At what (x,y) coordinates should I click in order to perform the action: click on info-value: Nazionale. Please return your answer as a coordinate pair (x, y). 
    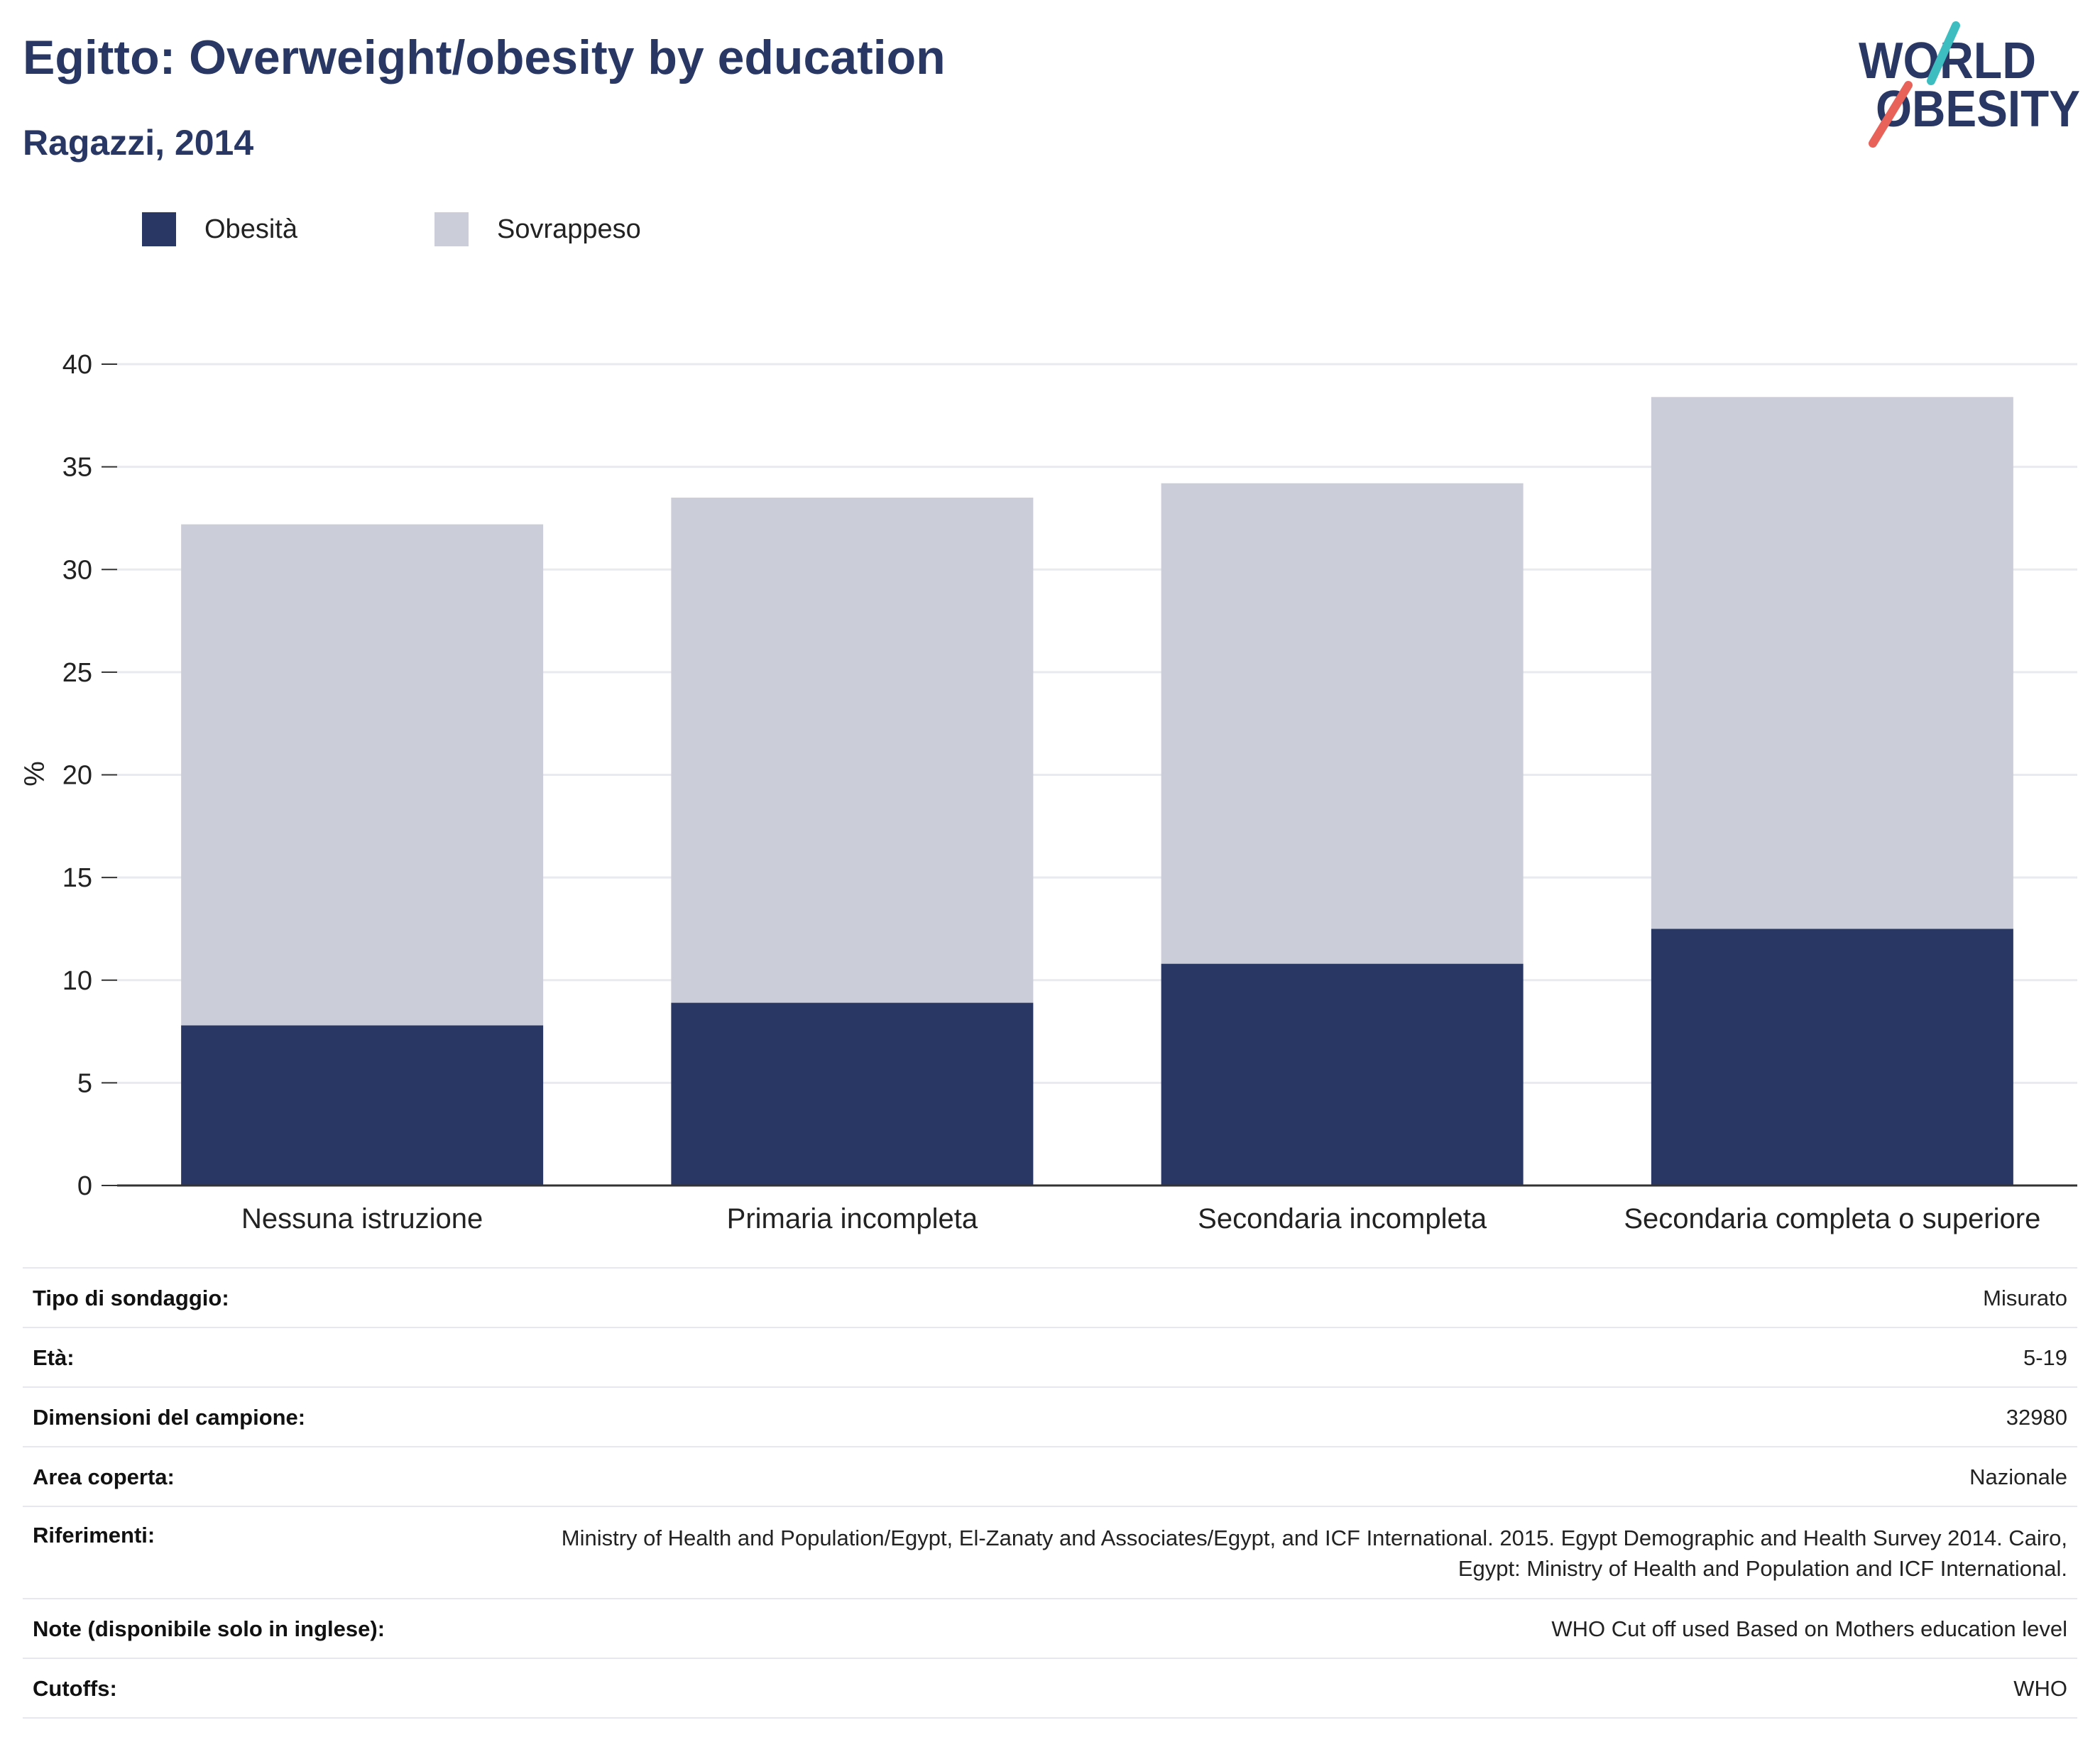
    Looking at the image, I should click on (2018, 1476).